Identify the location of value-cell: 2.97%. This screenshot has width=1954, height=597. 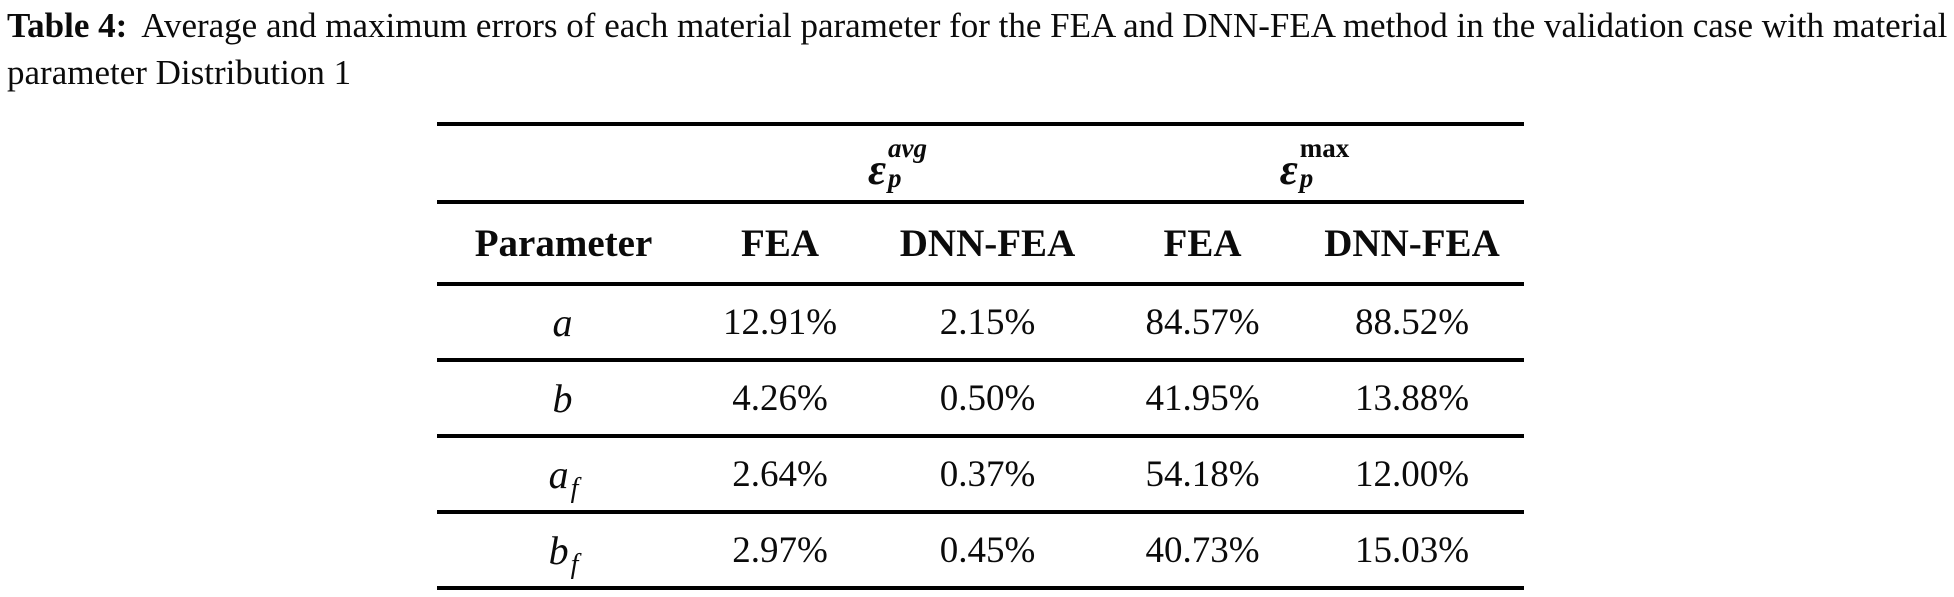
(780, 550).